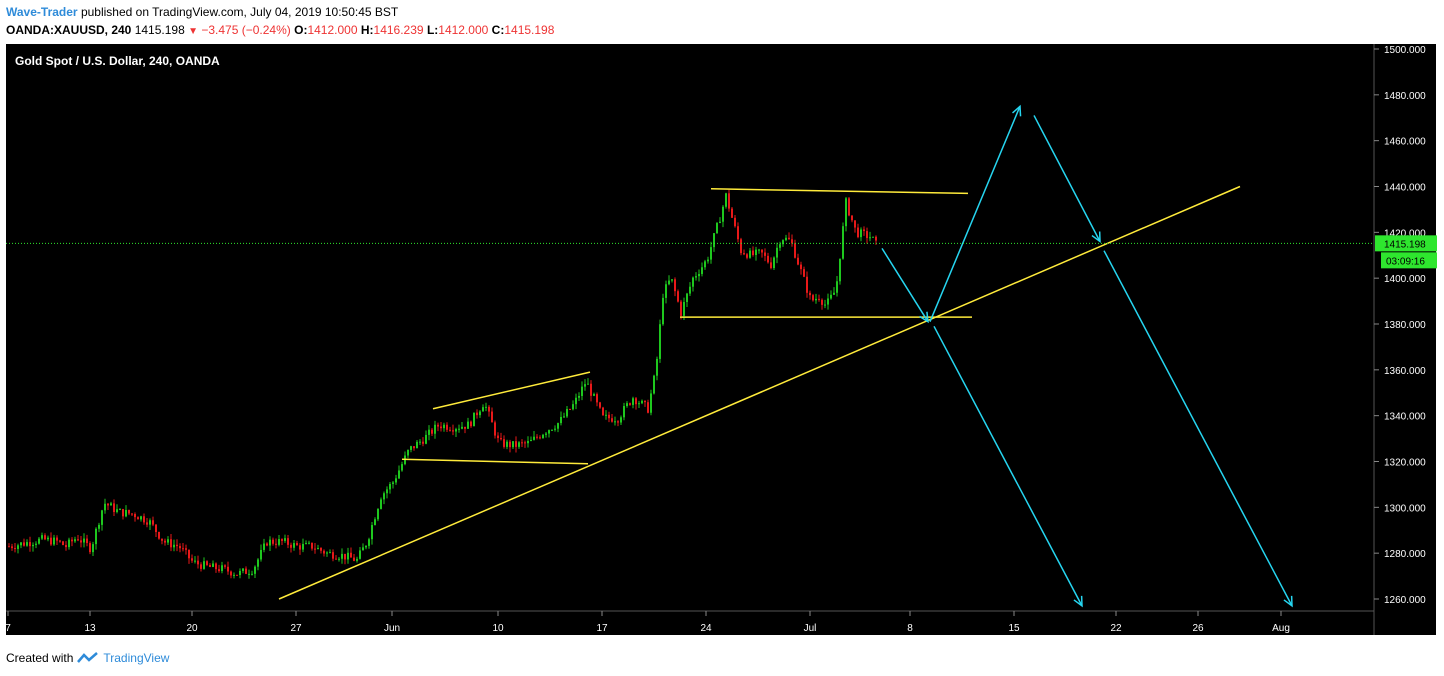 This screenshot has height=676, width=1444. I want to click on x-tick-label: 10, so click(498, 628).